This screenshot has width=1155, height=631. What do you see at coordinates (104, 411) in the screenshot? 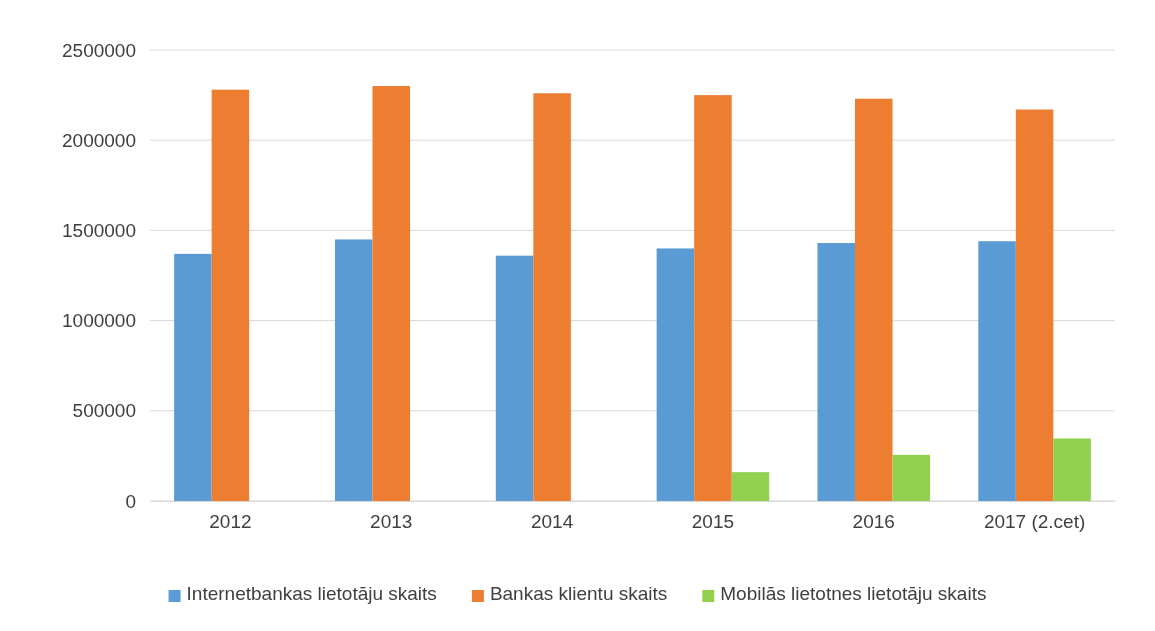
I see `y-tick-label: 500000` at bounding box center [104, 411].